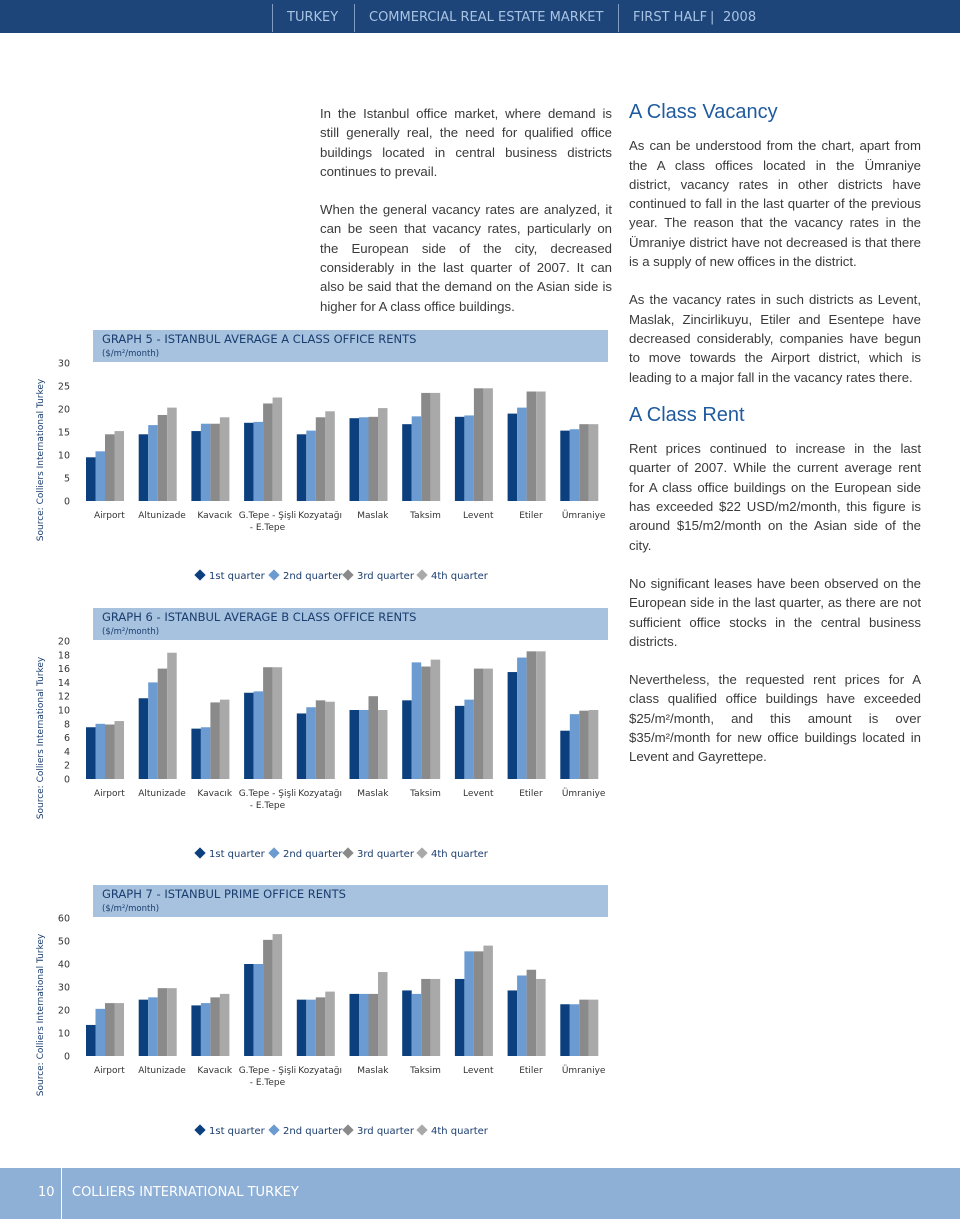  What do you see at coordinates (740, 17) in the screenshot?
I see `header-year: 2008` at bounding box center [740, 17].